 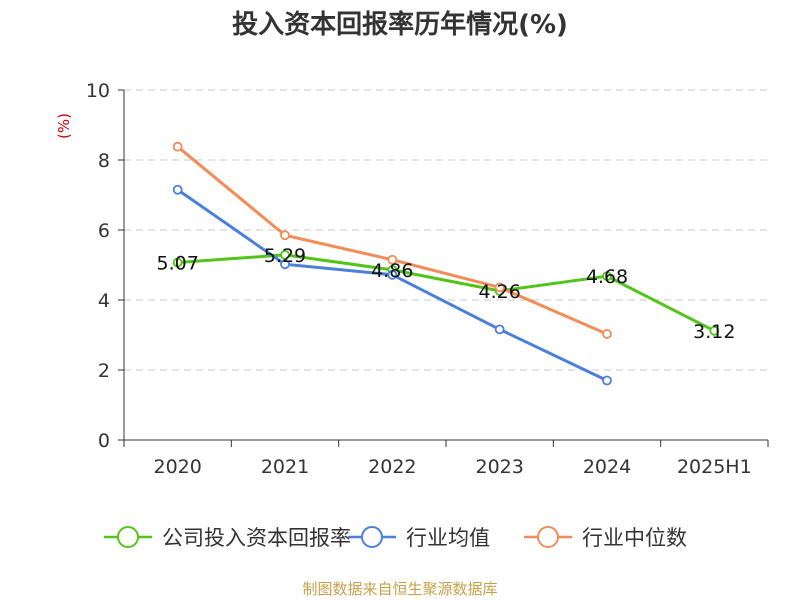 What do you see at coordinates (448, 538) in the screenshot?
I see `legend-label: 行业均值` at bounding box center [448, 538].